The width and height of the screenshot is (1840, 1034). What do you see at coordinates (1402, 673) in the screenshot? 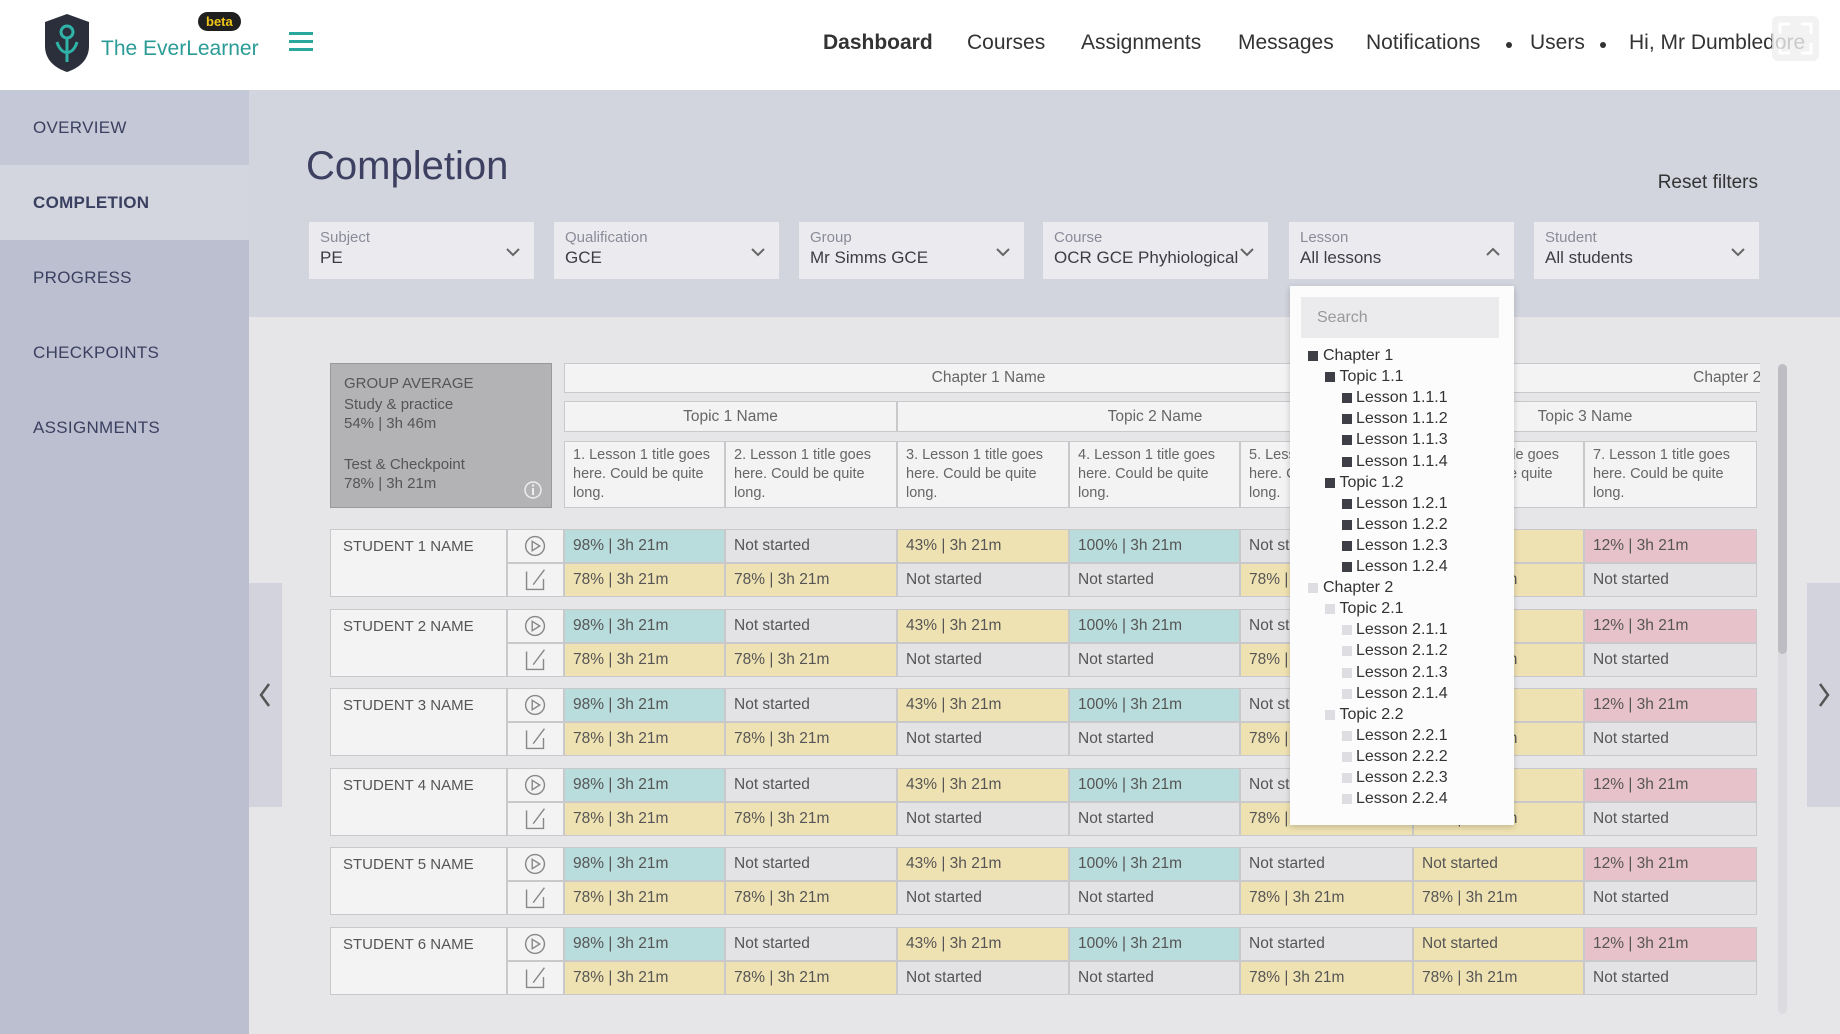
I see `tree-item: Lesson 2.1.3` at bounding box center [1402, 673].